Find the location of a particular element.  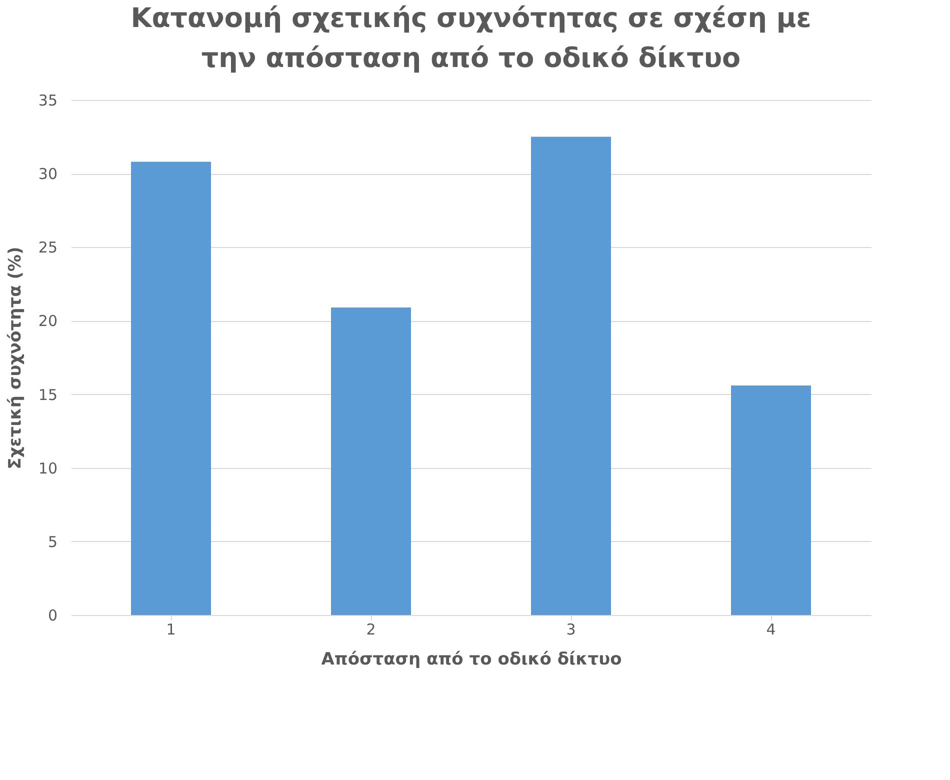

y-tick-label: 0 is located at coordinates (53, 615).